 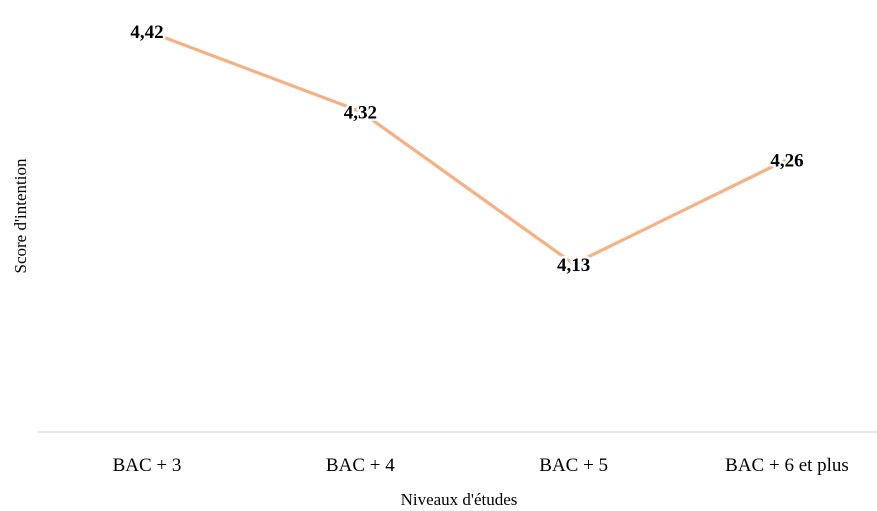 I want to click on data-label: 4,26, so click(x=786, y=161).